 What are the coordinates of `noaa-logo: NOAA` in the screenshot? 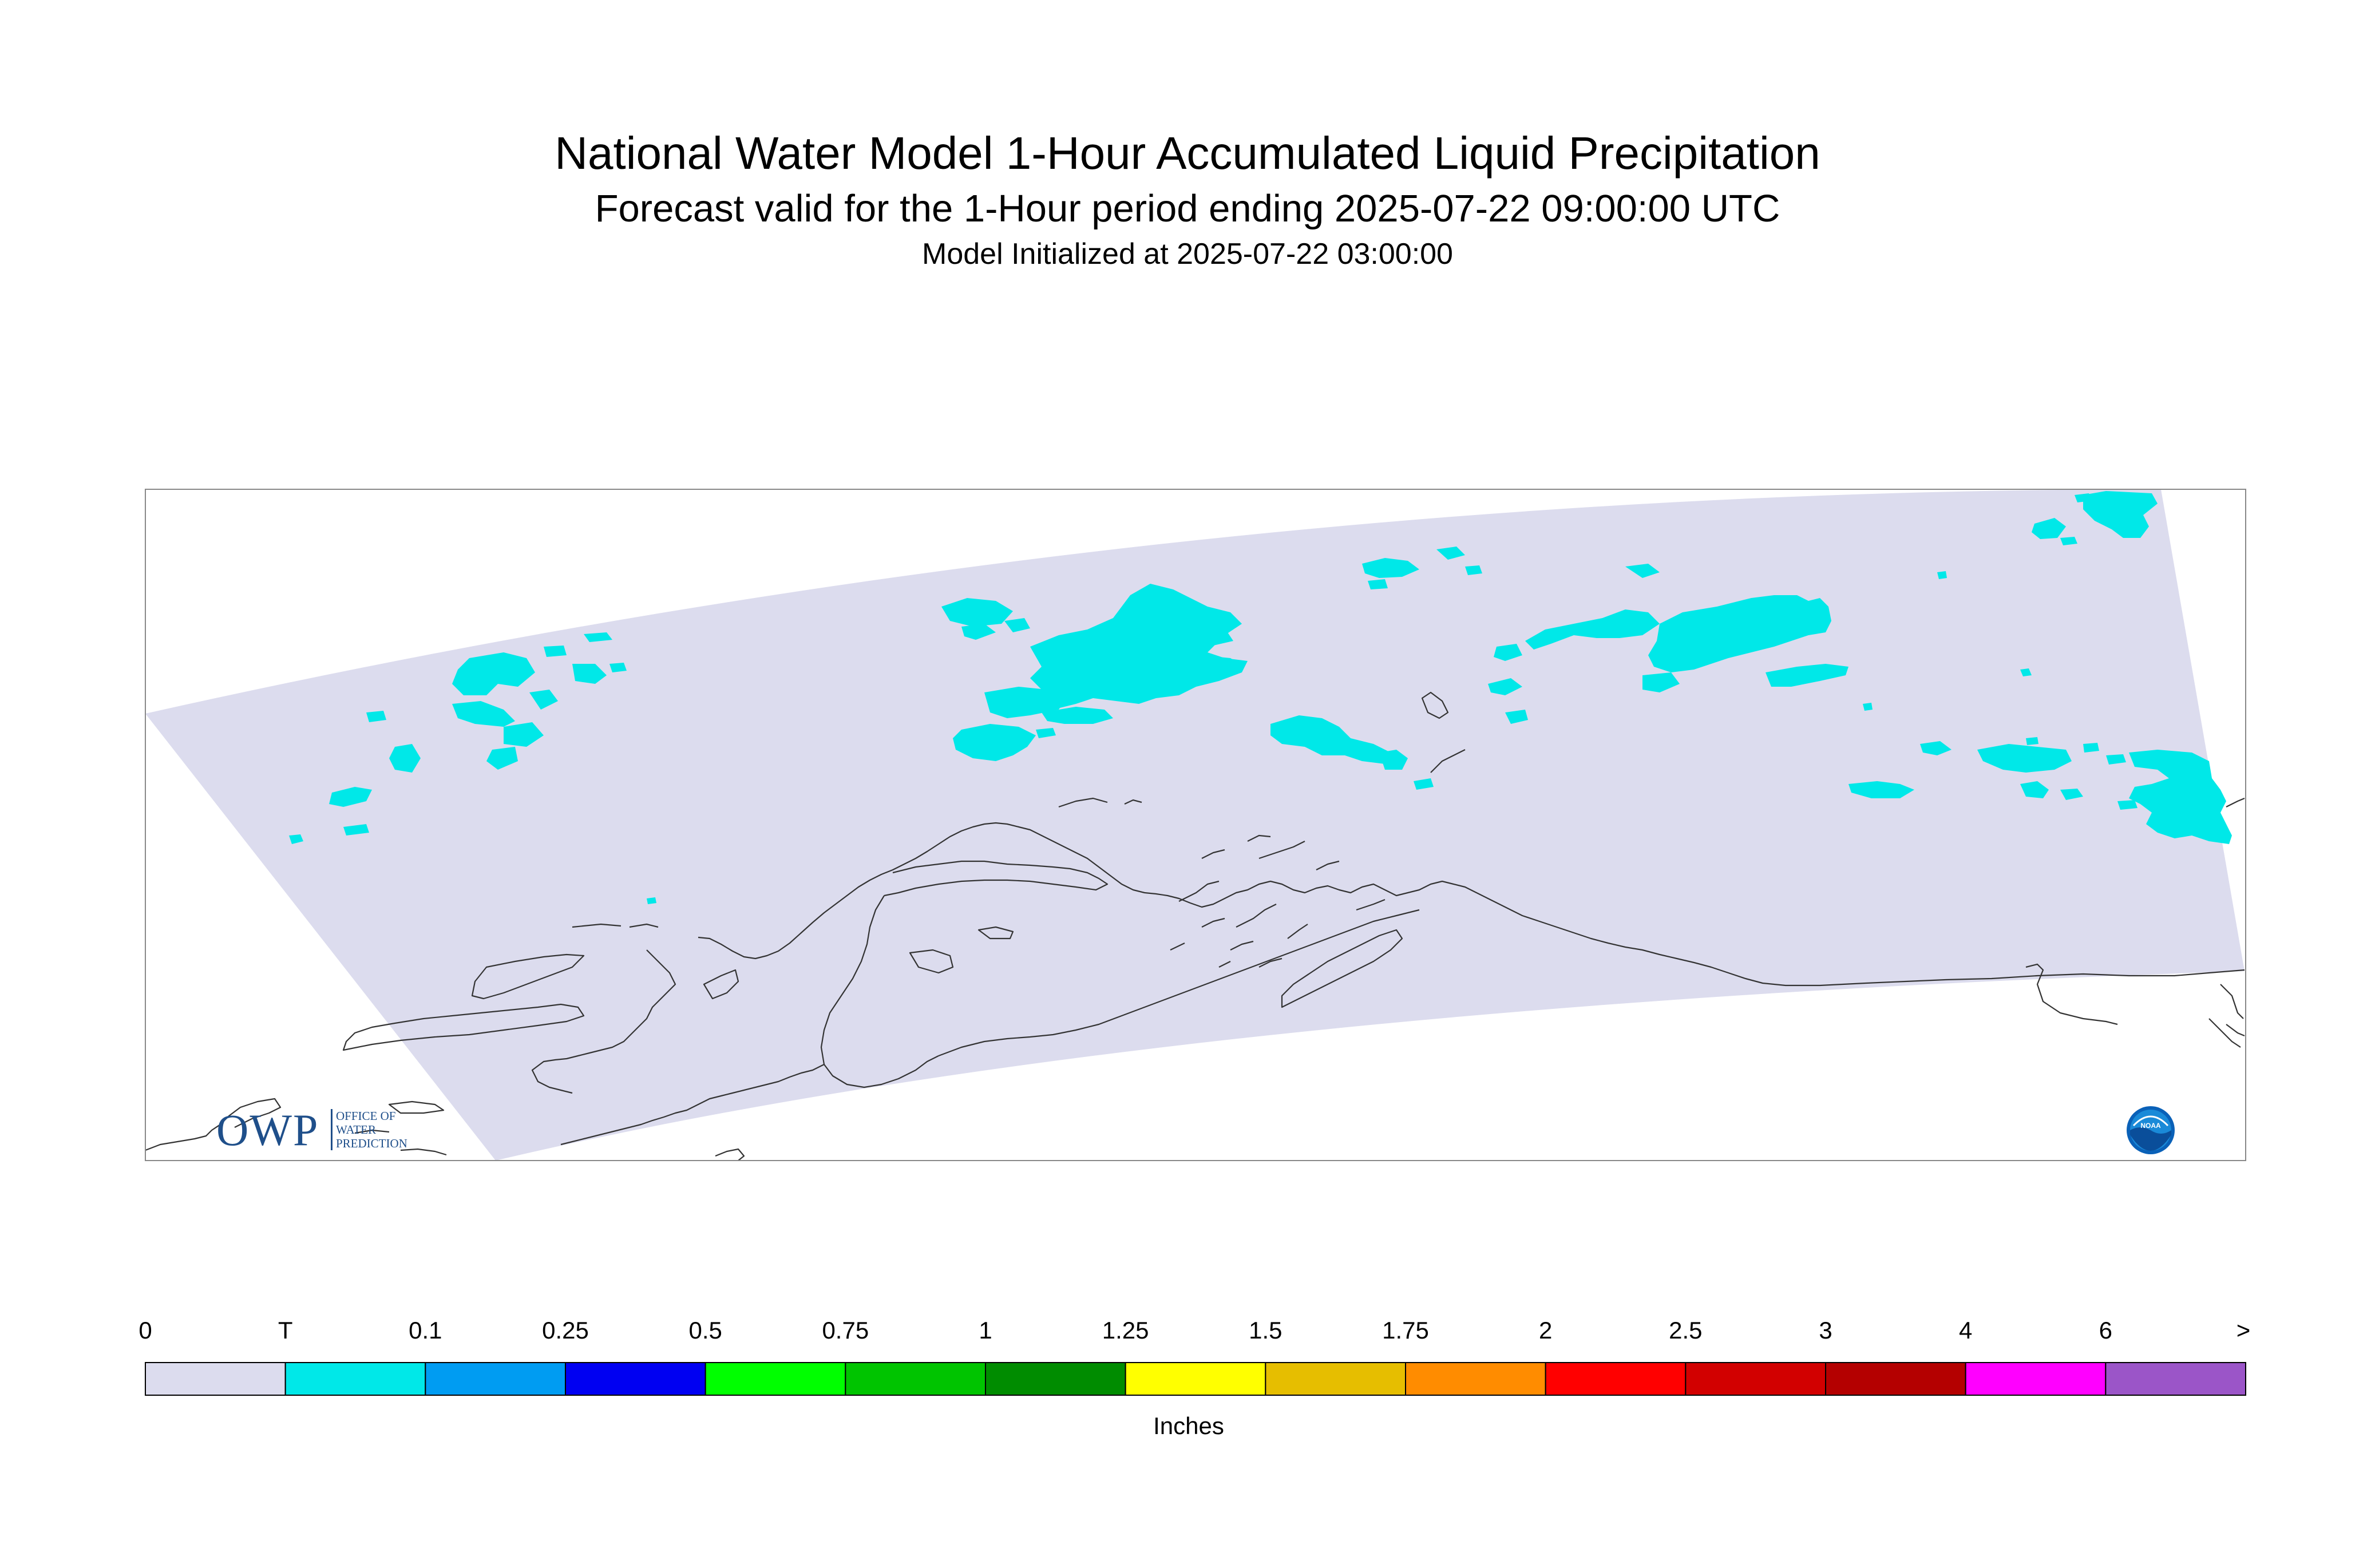 It's located at (2151, 1130).